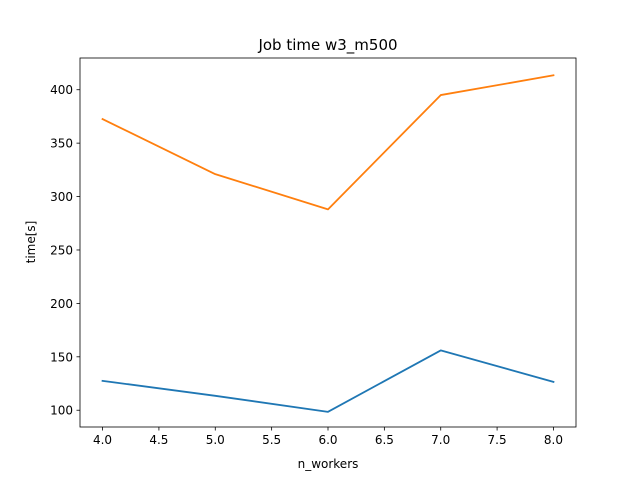 The image size is (640, 480). What do you see at coordinates (61, 197) in the screenshot?
I see `y-tick-label: 300` at bounding box center [61, 197].